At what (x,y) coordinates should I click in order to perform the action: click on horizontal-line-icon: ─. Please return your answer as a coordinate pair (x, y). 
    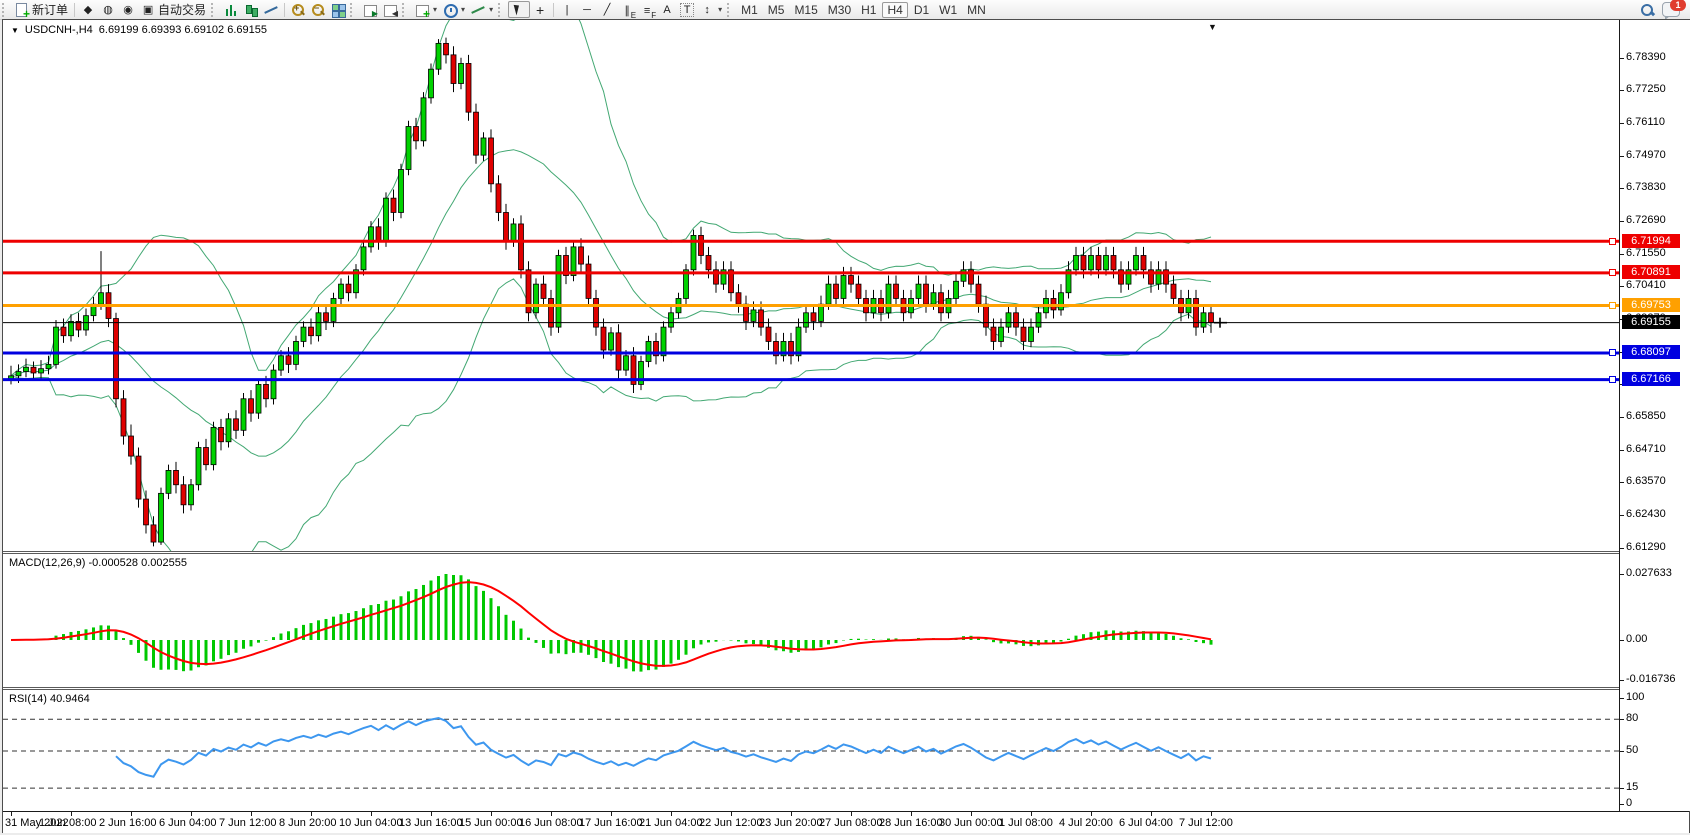
    Looking at the image, I should click on (587, 9).